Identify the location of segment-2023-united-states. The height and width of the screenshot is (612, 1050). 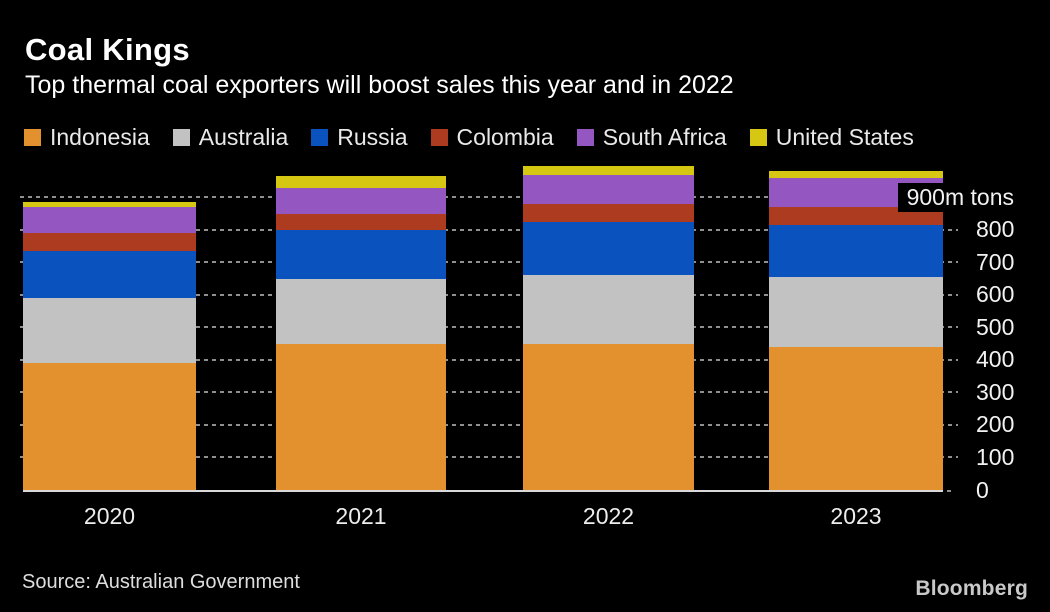
(856, 174).